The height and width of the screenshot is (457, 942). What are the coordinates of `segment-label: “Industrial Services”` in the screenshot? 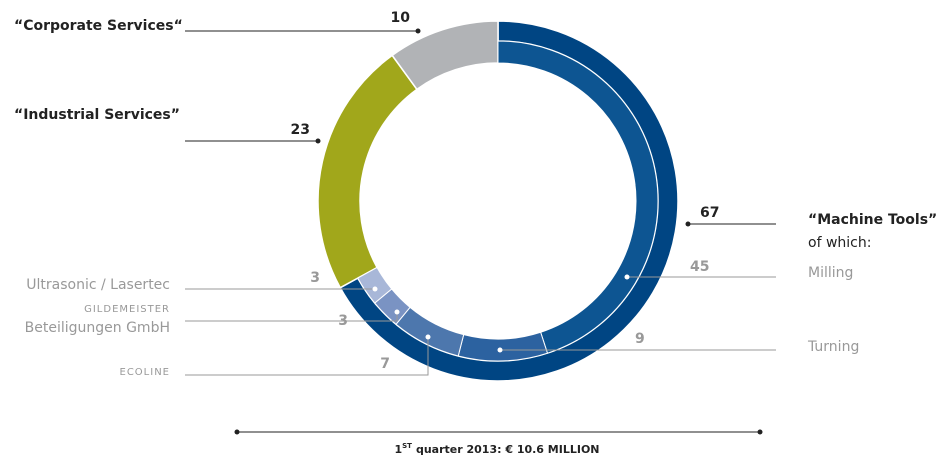 It's located at (97, 115).